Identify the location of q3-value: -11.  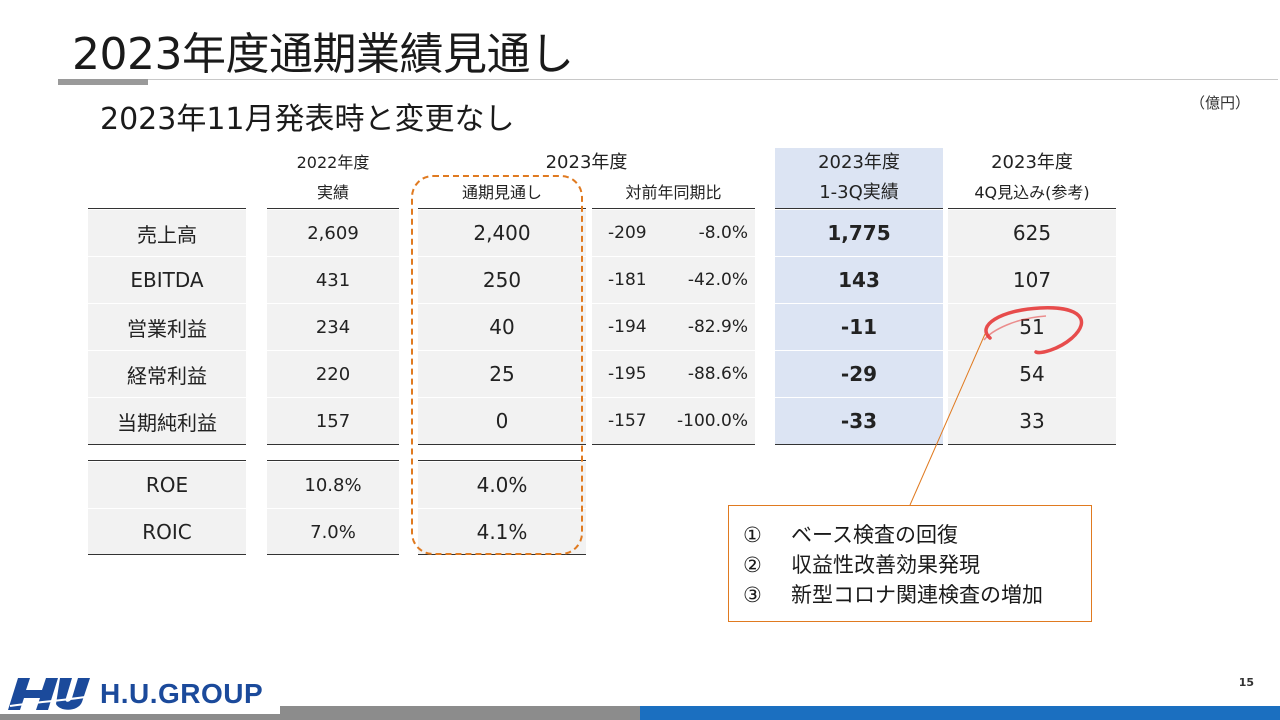
(859, 327).